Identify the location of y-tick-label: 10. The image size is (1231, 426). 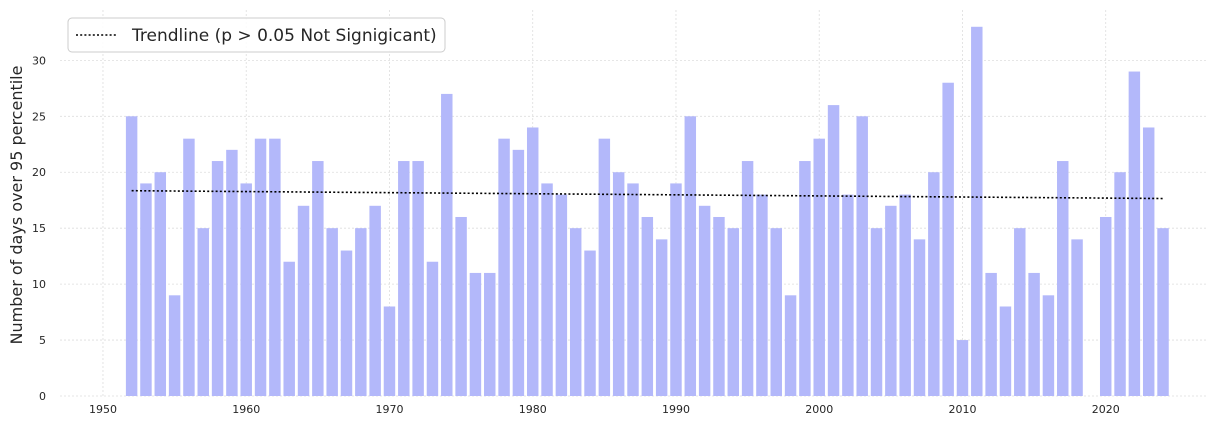
(39, 284).